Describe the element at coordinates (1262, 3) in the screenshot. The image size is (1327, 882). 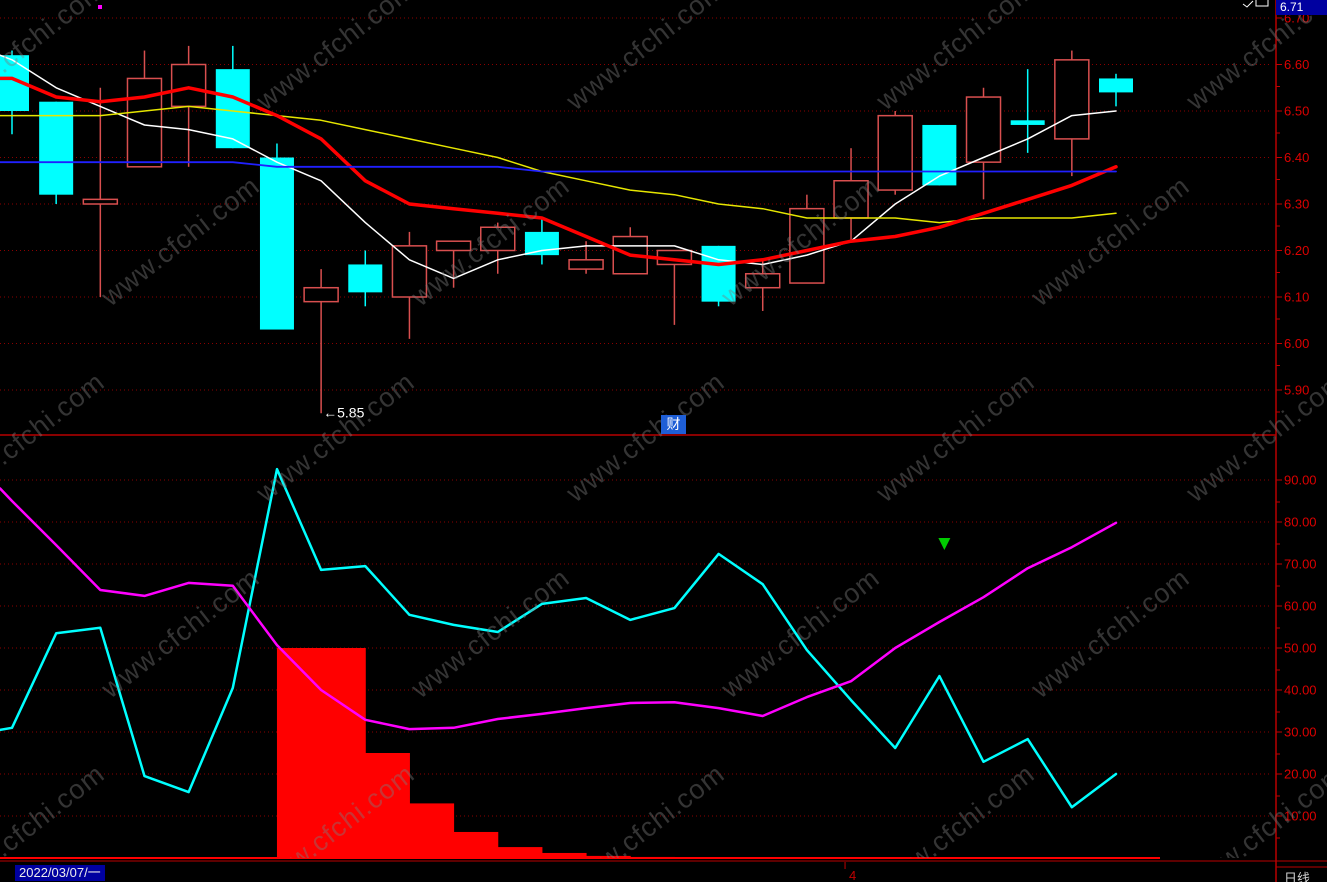
I see `cursor-artifact-box` at that location.